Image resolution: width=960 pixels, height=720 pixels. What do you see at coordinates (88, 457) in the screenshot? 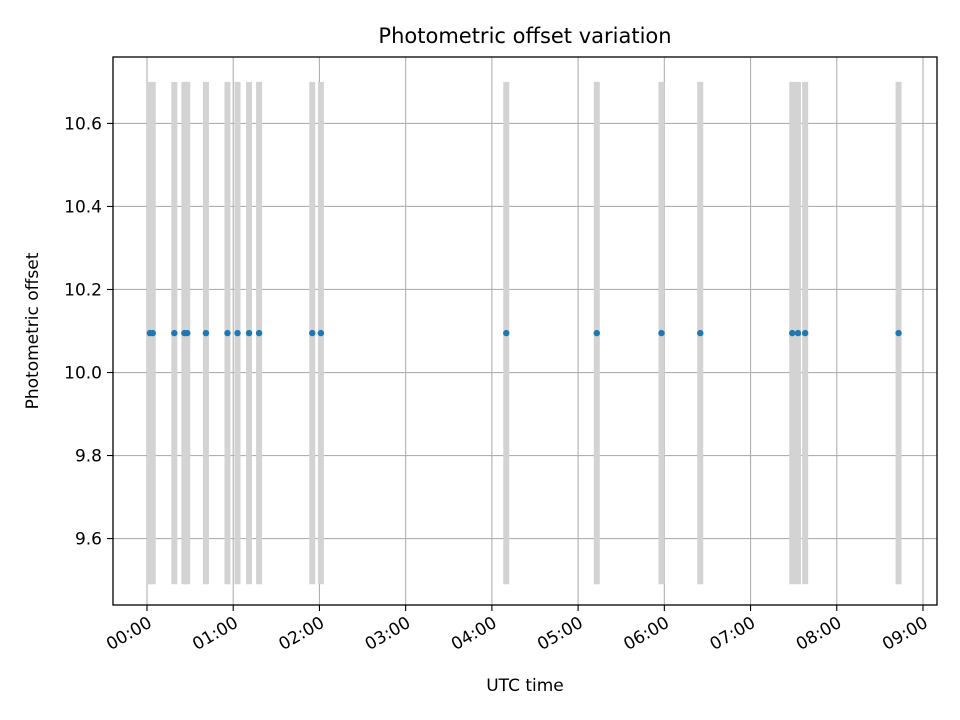
I see `y-tick-label: 9.8` at bounding box center [88, 457].